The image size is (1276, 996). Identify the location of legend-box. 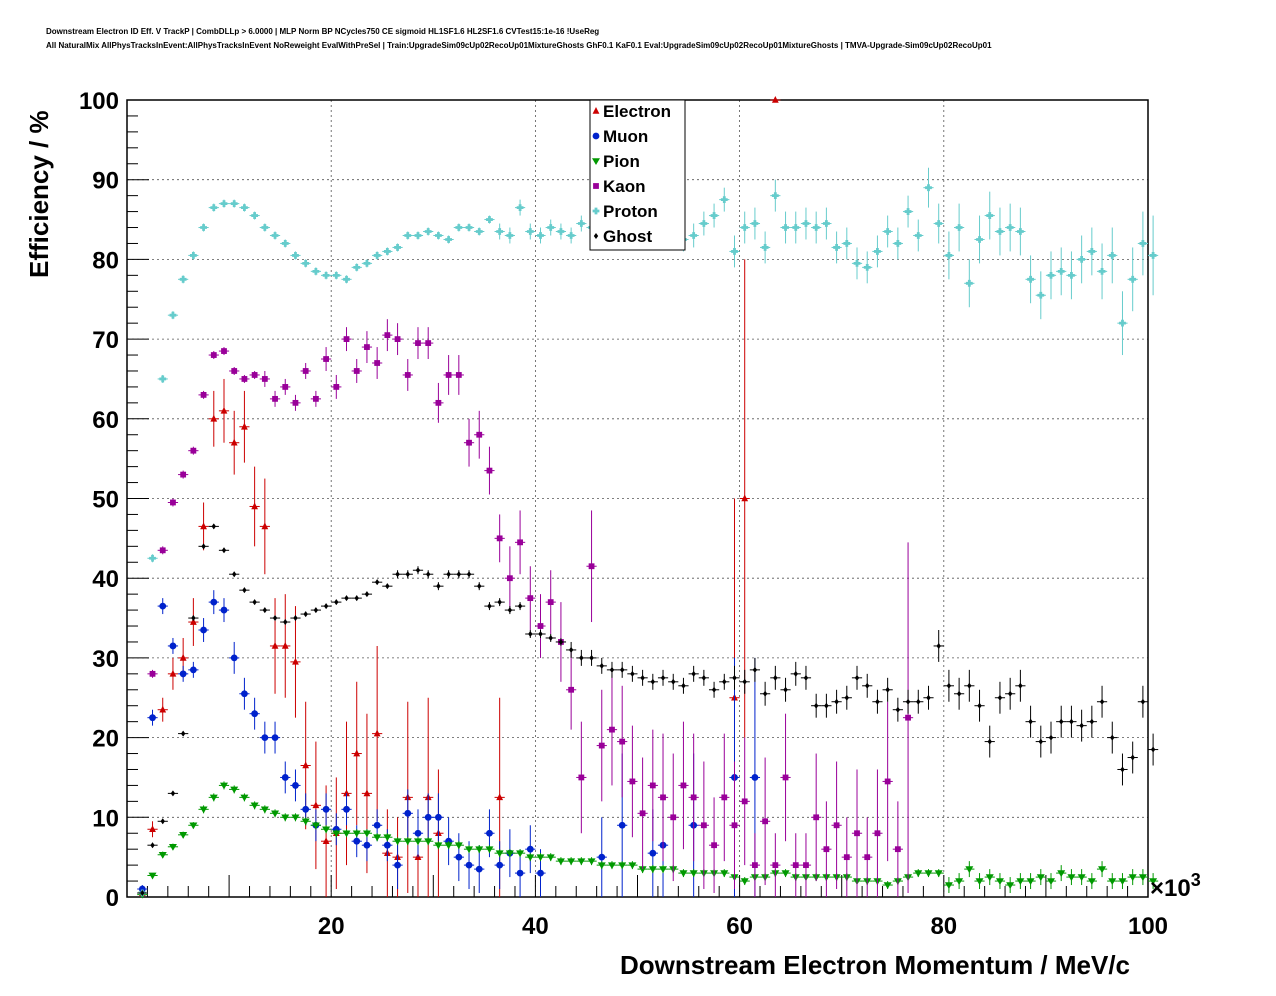
(637, 175).